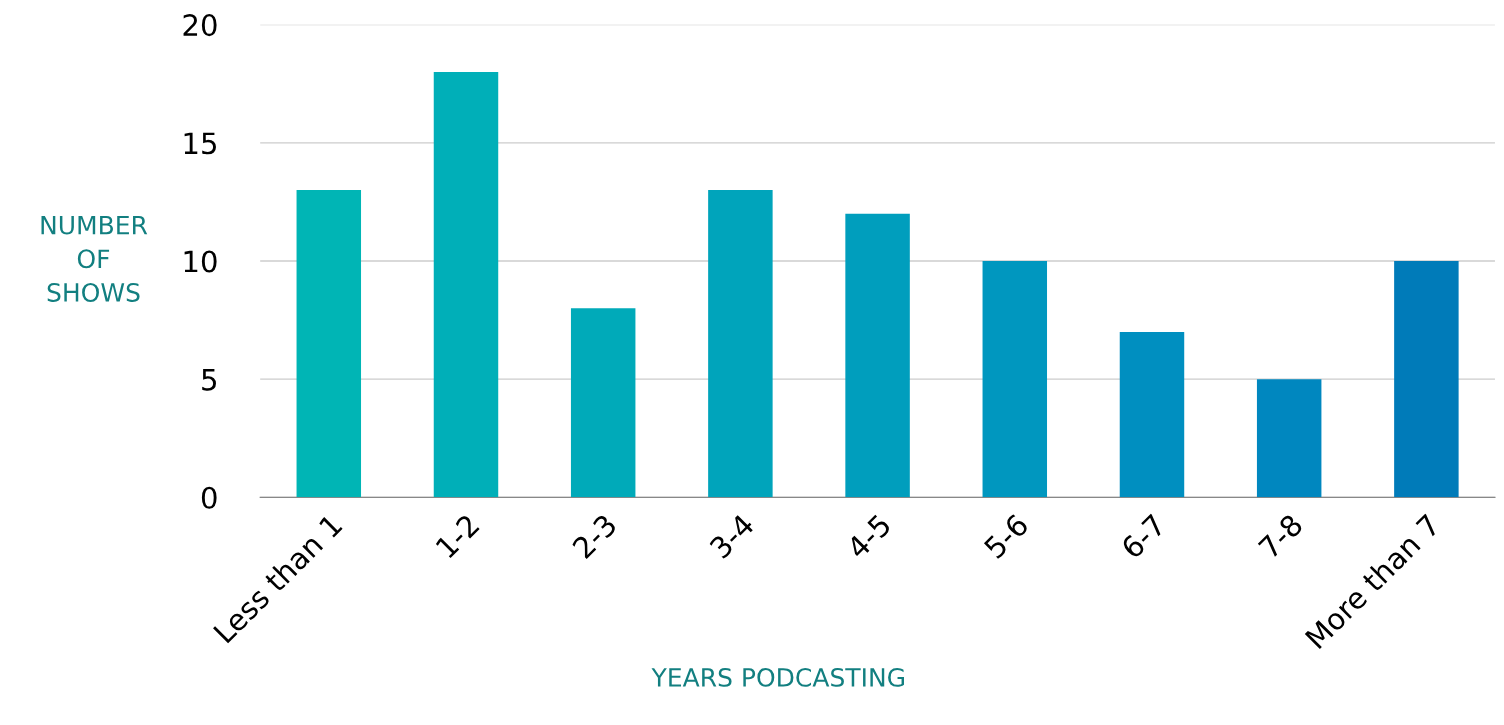  What do you see at coordinates (200, 261) in the screenshot?
I see `y-tick-label: 10` at bounding box center [200, 261].